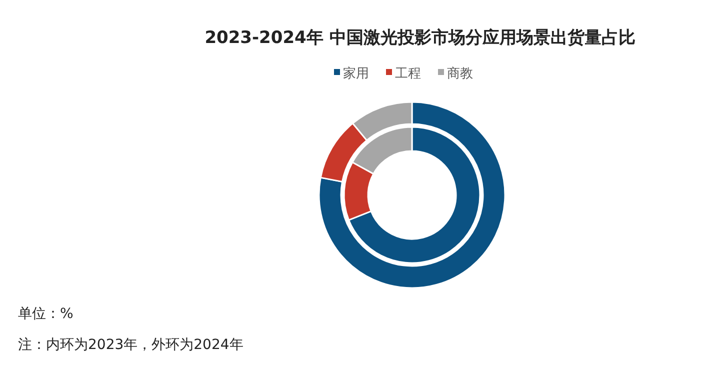  Describe the element at coordinates (460, 74) in the screenshot. I see `legend-label: 商教` at that location.